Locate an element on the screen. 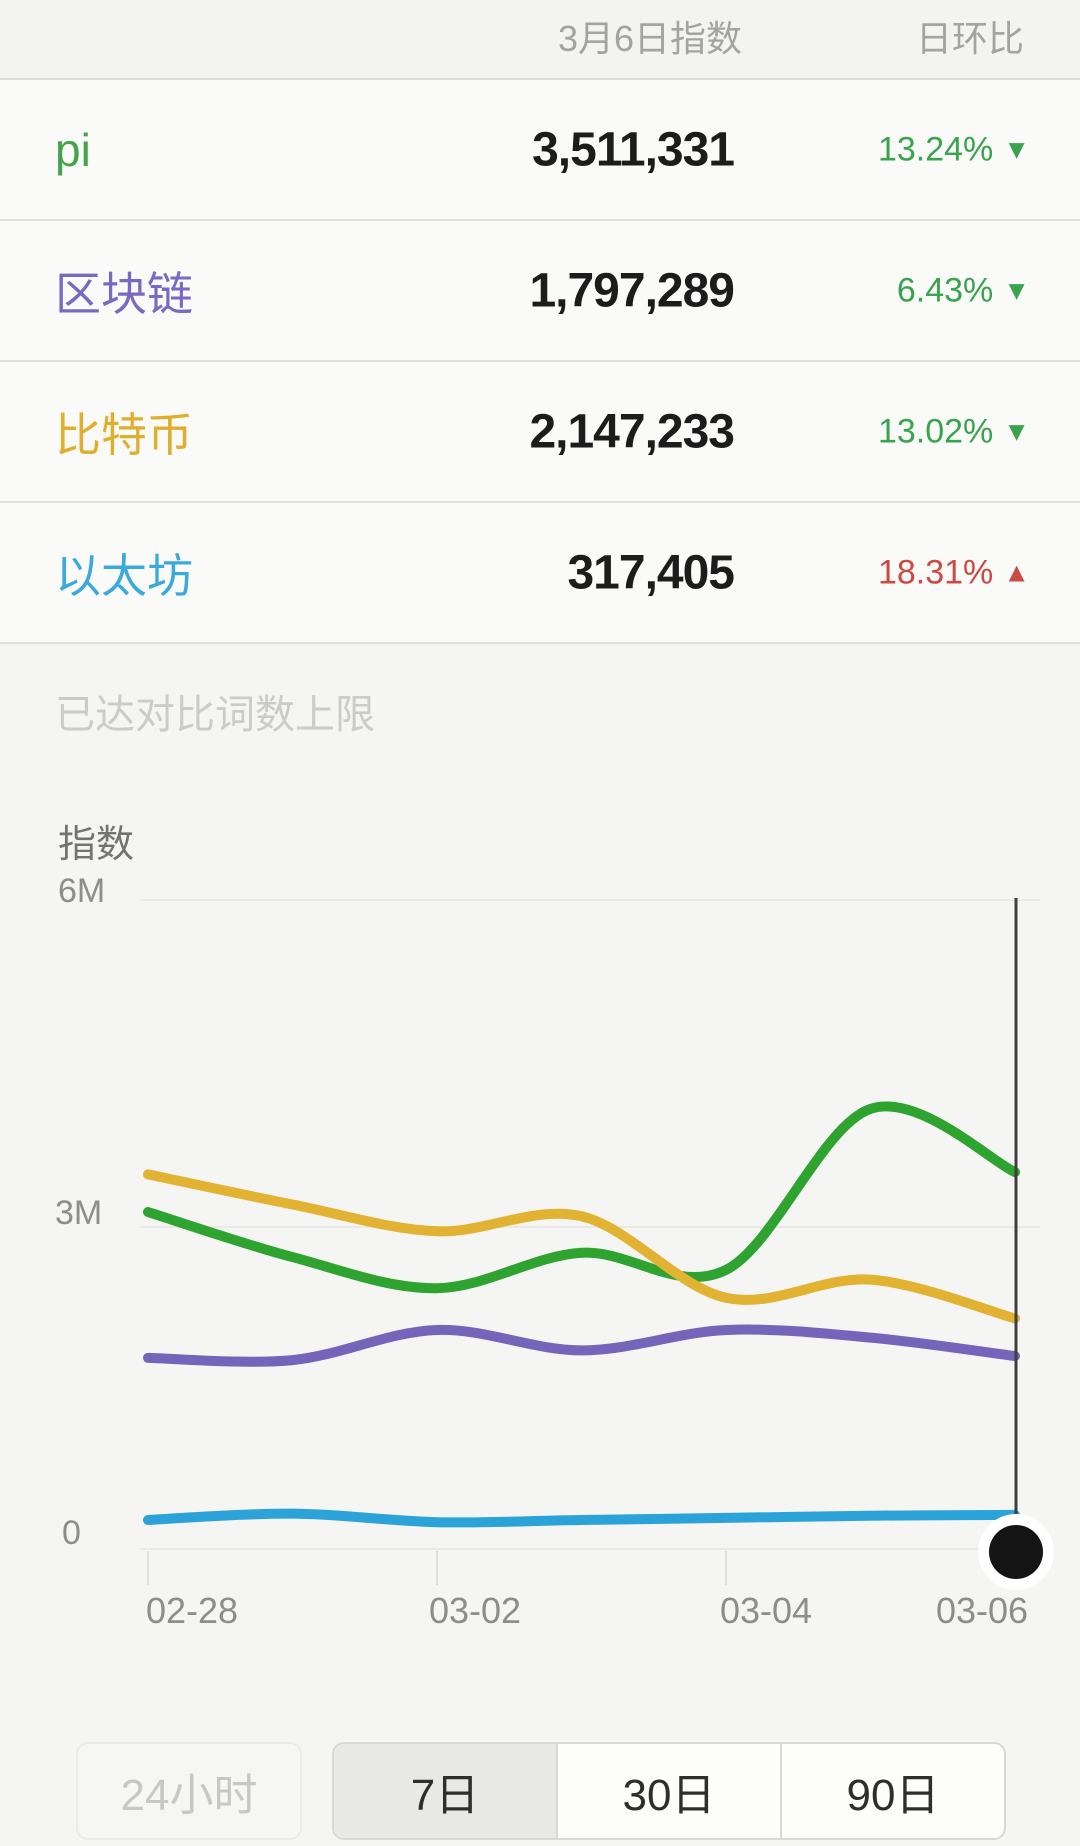 This screenshot has width=1080, height=1846. keyword-row-blockchain: 区块链 1,797,289 6.43% ▼ is located at coordinates (540, 291).